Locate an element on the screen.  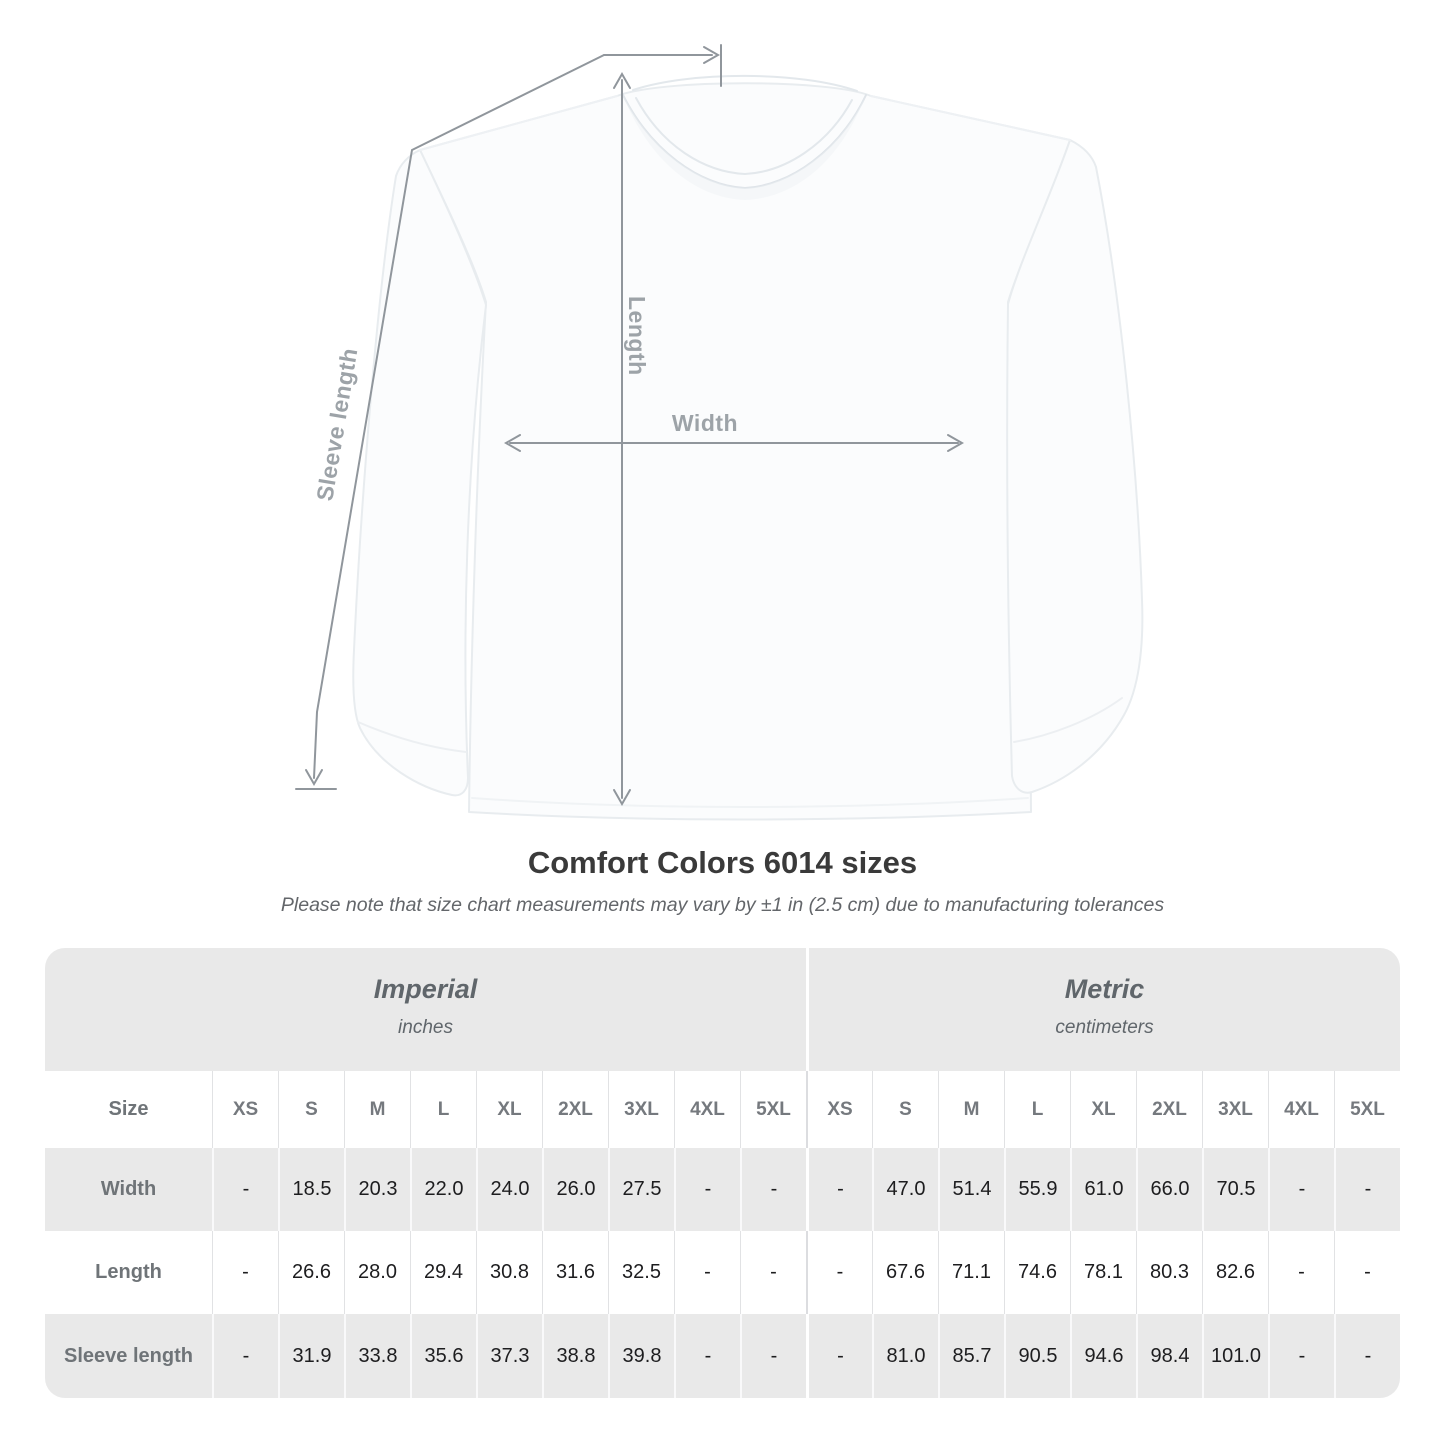
value-cell: 98.4 is located at coordinates (1169, 1356).